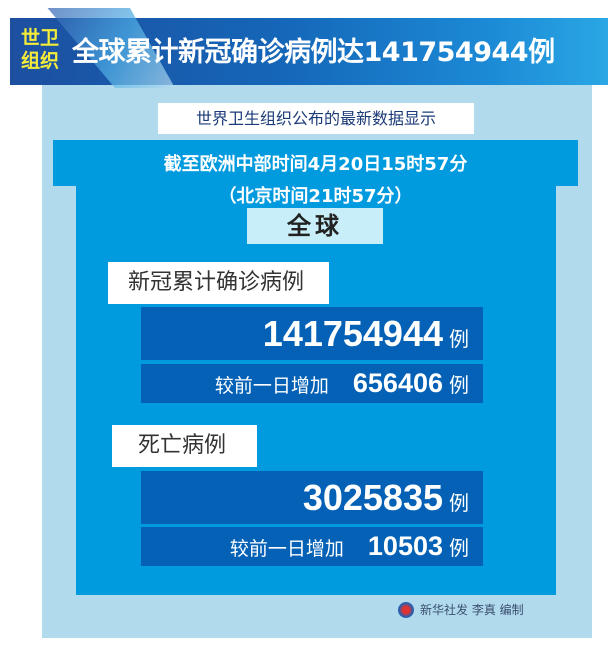  I want to click on confirmed-total: 141754944, so click(352, 333).